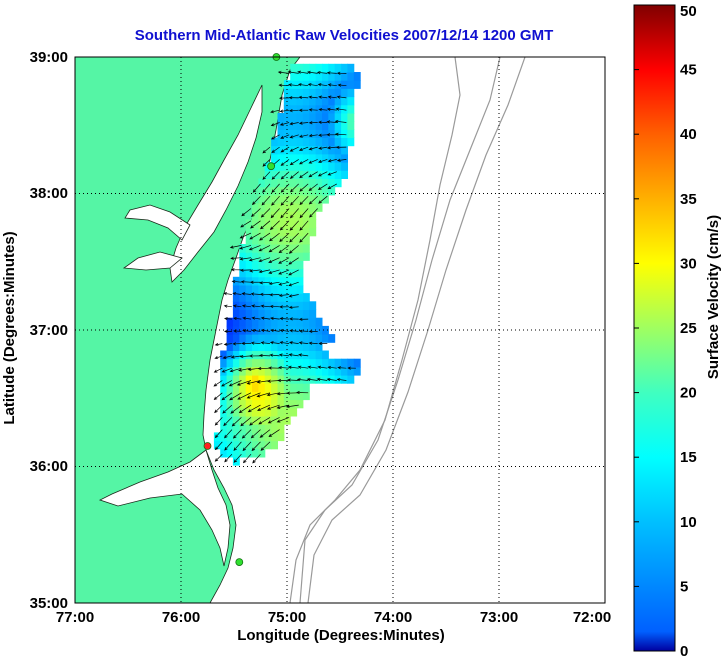 This screenshot has height=659, width=724. Describe the element at coordinates (688, 457) in the screenshot. I see `colorbar-tick-label: 15` at that location.